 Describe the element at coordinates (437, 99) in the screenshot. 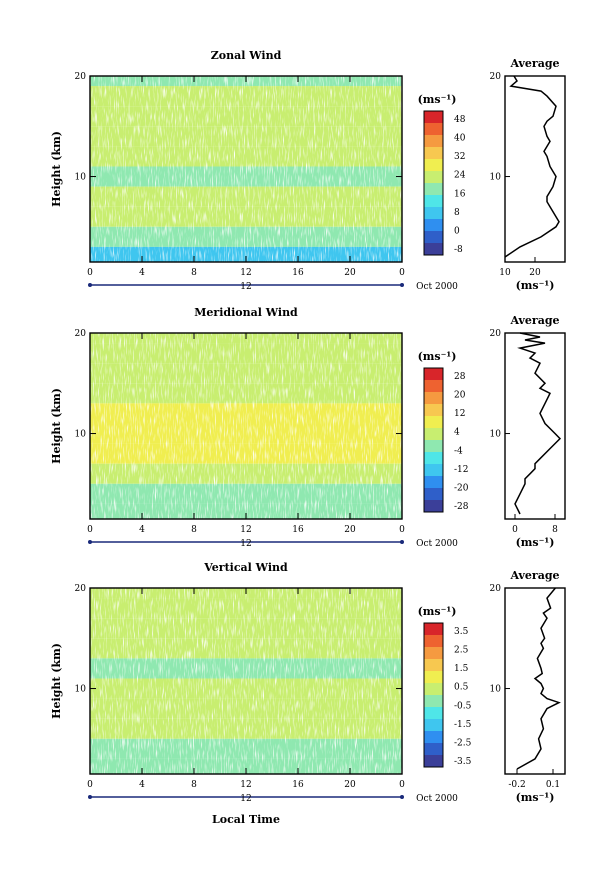

I see `colorbar-unit: (ms⁻¹)` at that location.